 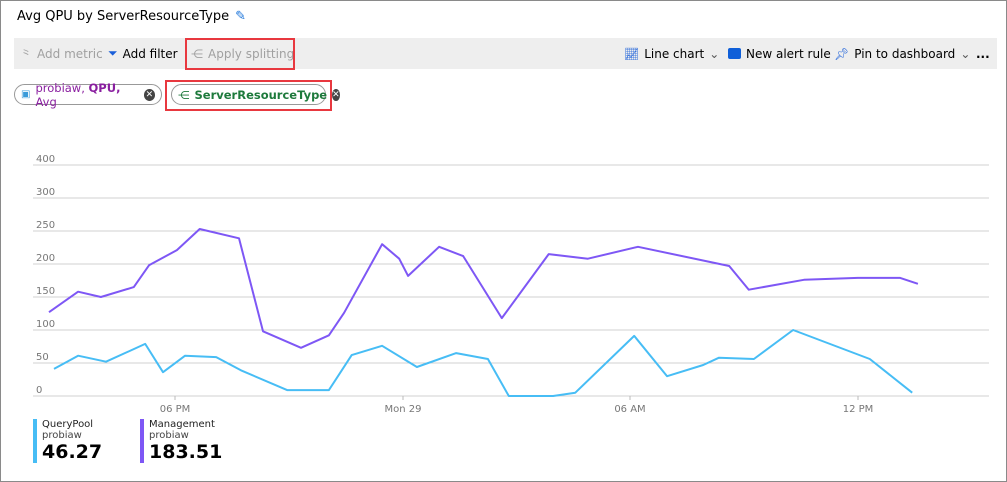 I want to click on chart-title: Avg QPU by ServerResourceType ✎, so click(x=131, y=16).